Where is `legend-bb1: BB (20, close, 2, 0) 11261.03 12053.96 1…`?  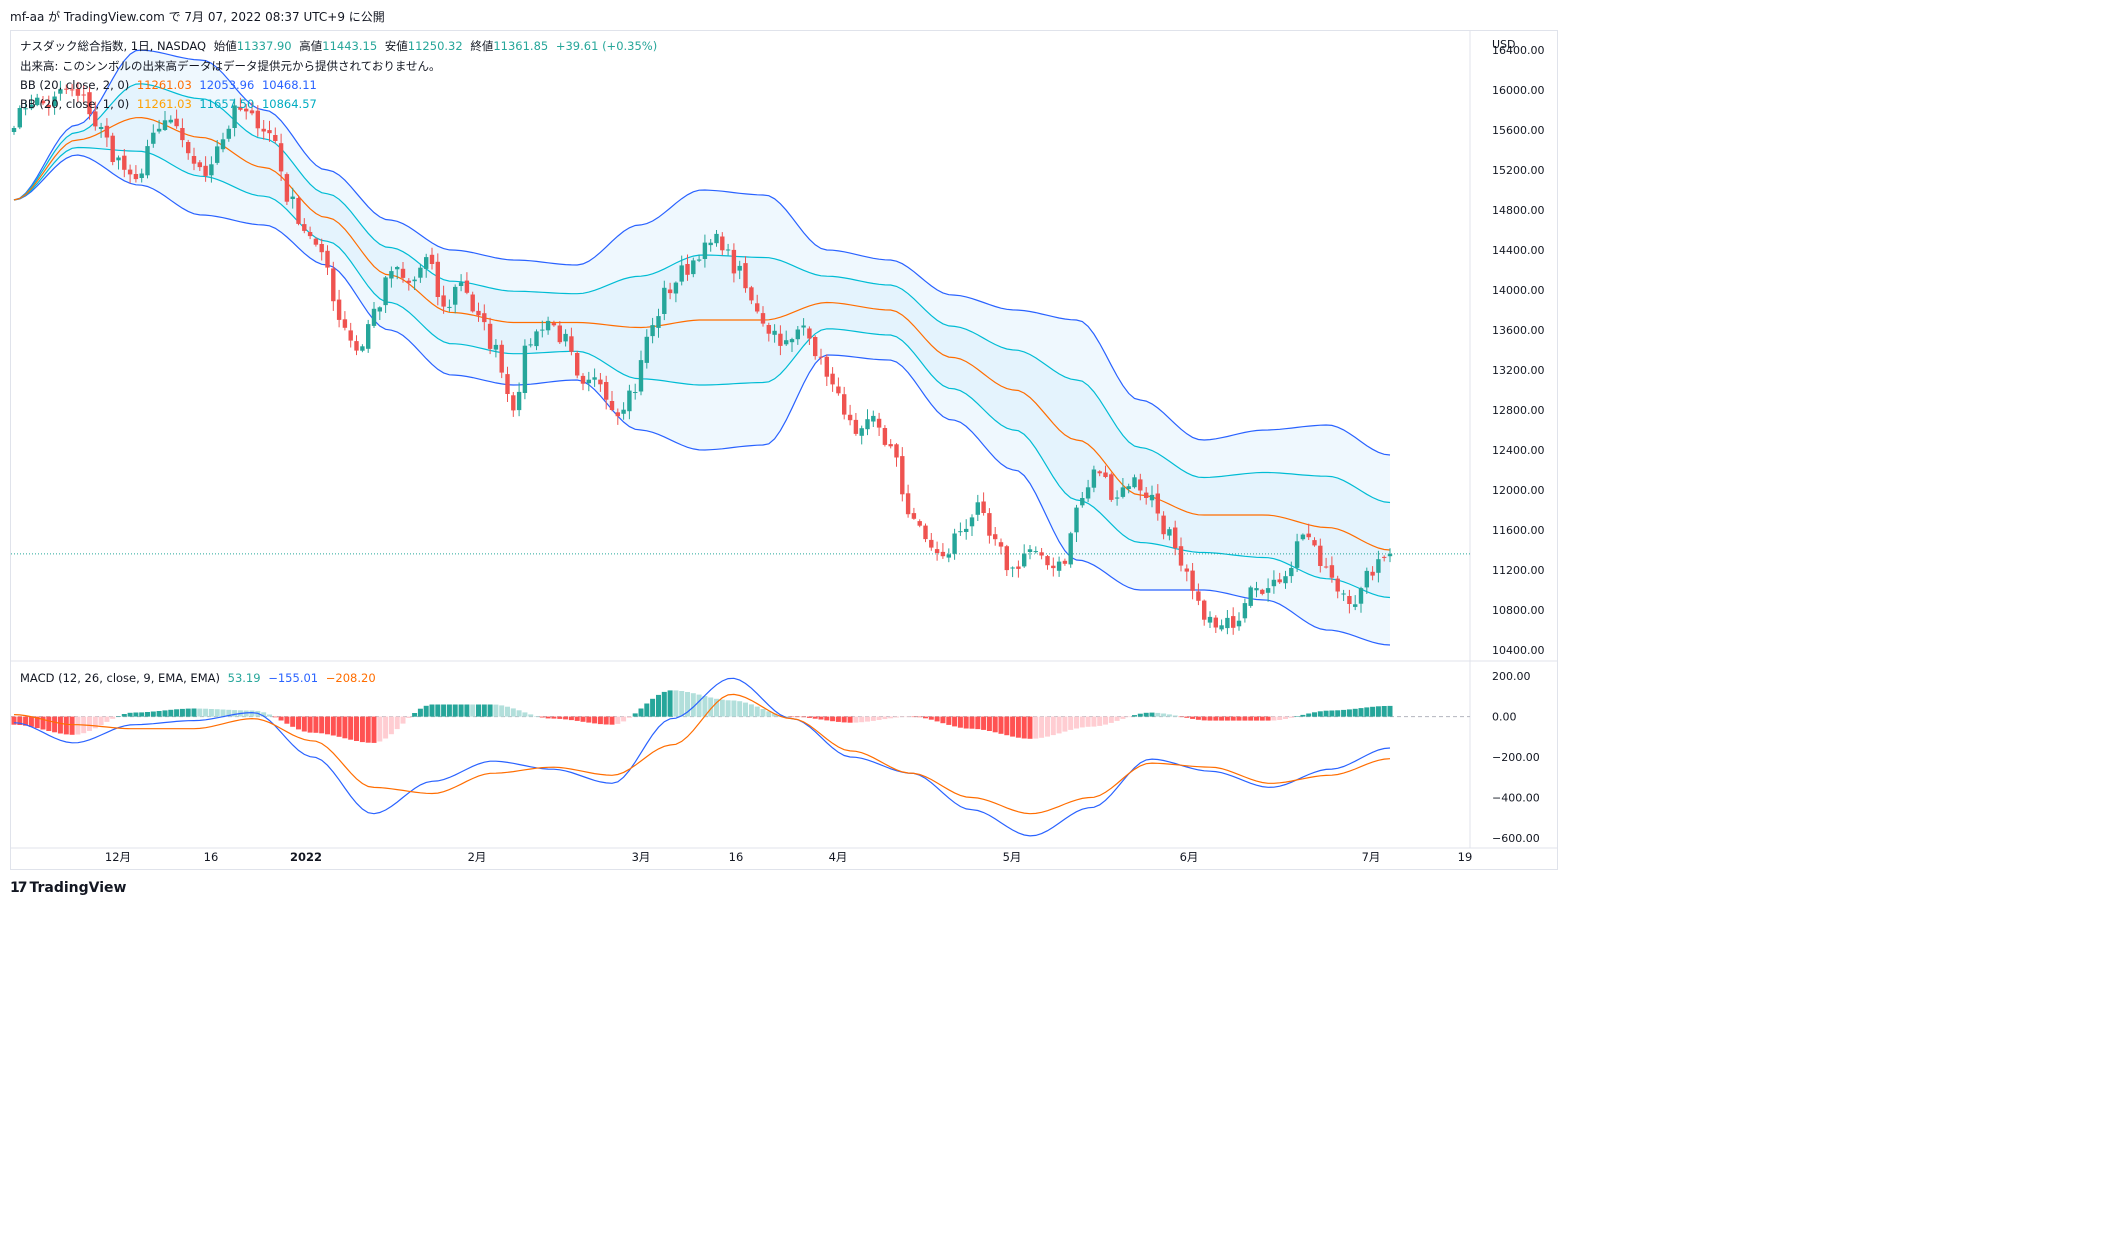
legend-bb1: BB (20, close, 2, 0) 11261.03 12053.96 1… is located at coordinates (170, 85).